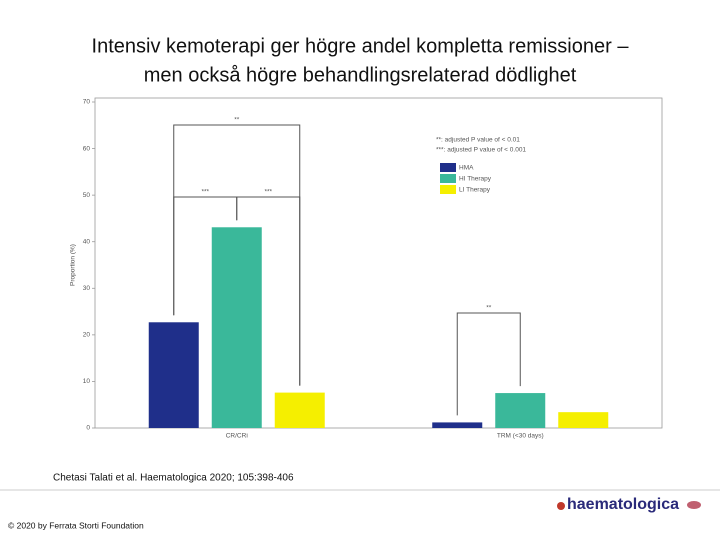  I want to click on y-tick-label: 20, so click(87, 335).